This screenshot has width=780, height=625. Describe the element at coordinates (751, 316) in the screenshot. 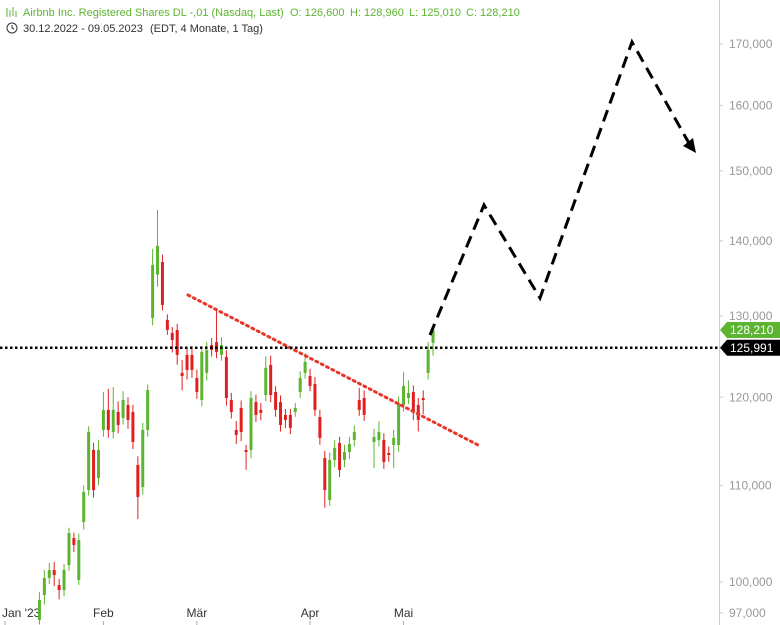

I see `y-tick-label: 130,000` at that location.